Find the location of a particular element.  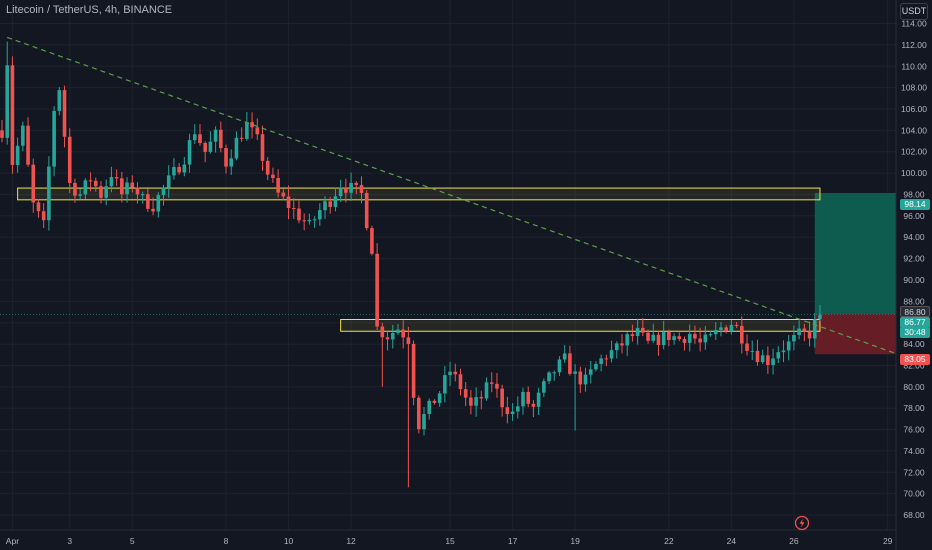

bar-countdown-label: 30:48 is located at coordinates (915, 332).